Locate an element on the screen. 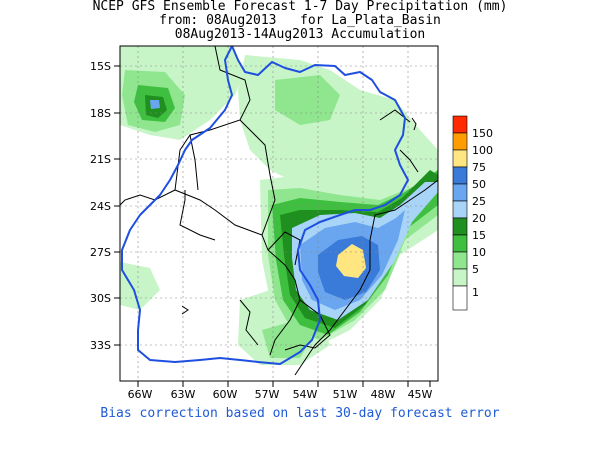 The image size is (600, 450). lon-label: 57W is located at coordinates (267, 394).